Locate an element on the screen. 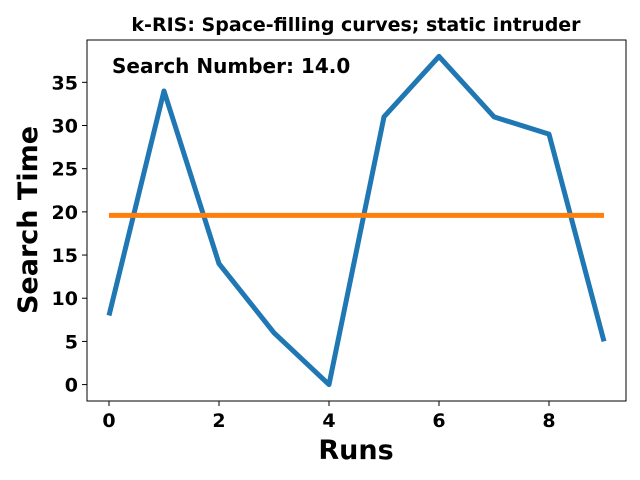  x-tick-label: 6 is located at coordinates (438, 421).